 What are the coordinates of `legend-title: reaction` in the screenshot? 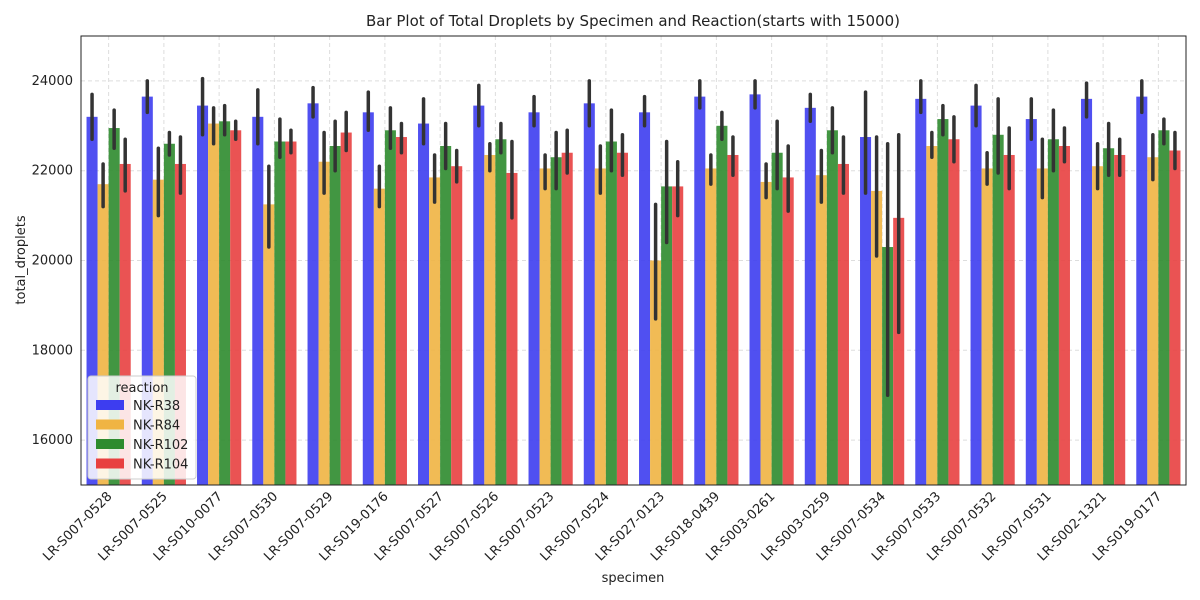 It's located at (141, 388).